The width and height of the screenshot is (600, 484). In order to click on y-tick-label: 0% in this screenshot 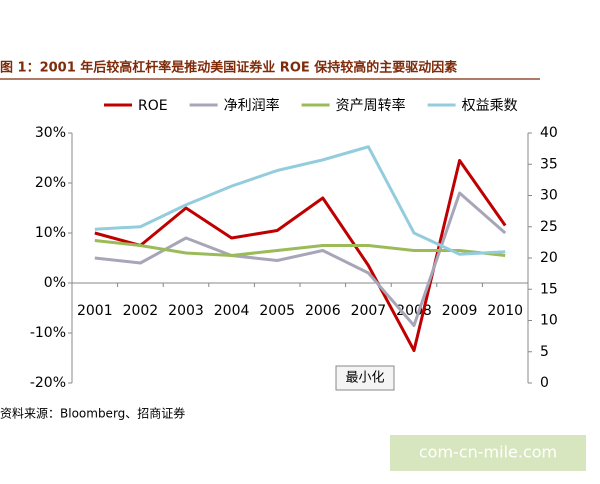, I will do `click(55, 283)`.